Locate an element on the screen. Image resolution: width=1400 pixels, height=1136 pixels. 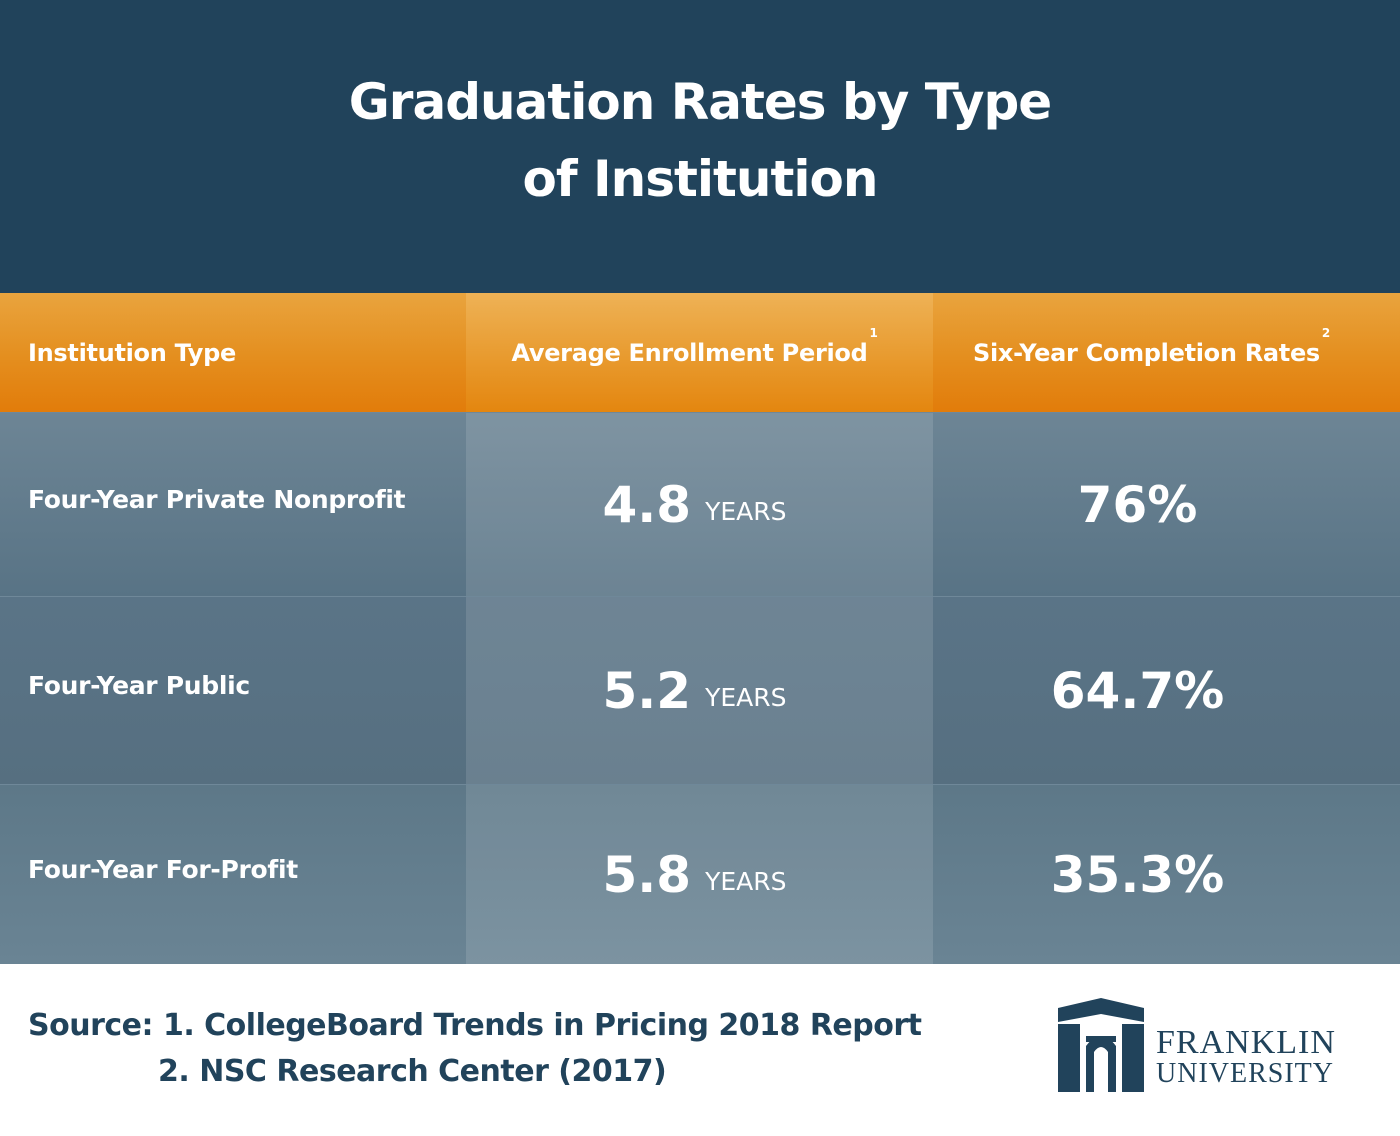
enrollment-period-cell: 4.8 YEARS is located at coordinates (699, 505).